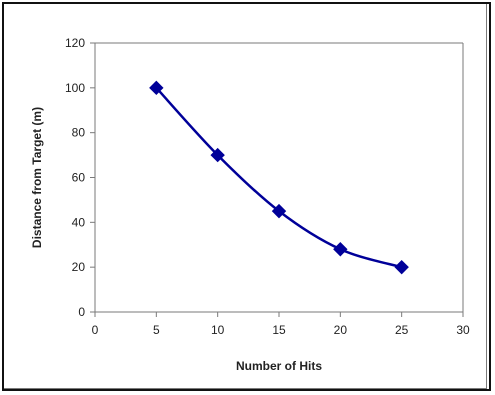 The height and width of the screenshot is (395, 495). I want to click on y-tick-label: 60, so click(79, 178).